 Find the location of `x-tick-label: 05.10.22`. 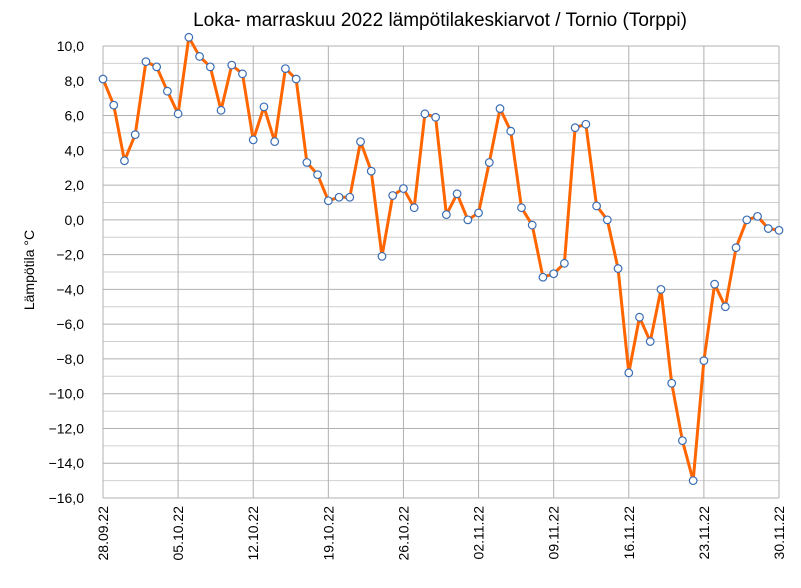

x-tick-label: 05.10.22 is located at coordinates (178, 533).